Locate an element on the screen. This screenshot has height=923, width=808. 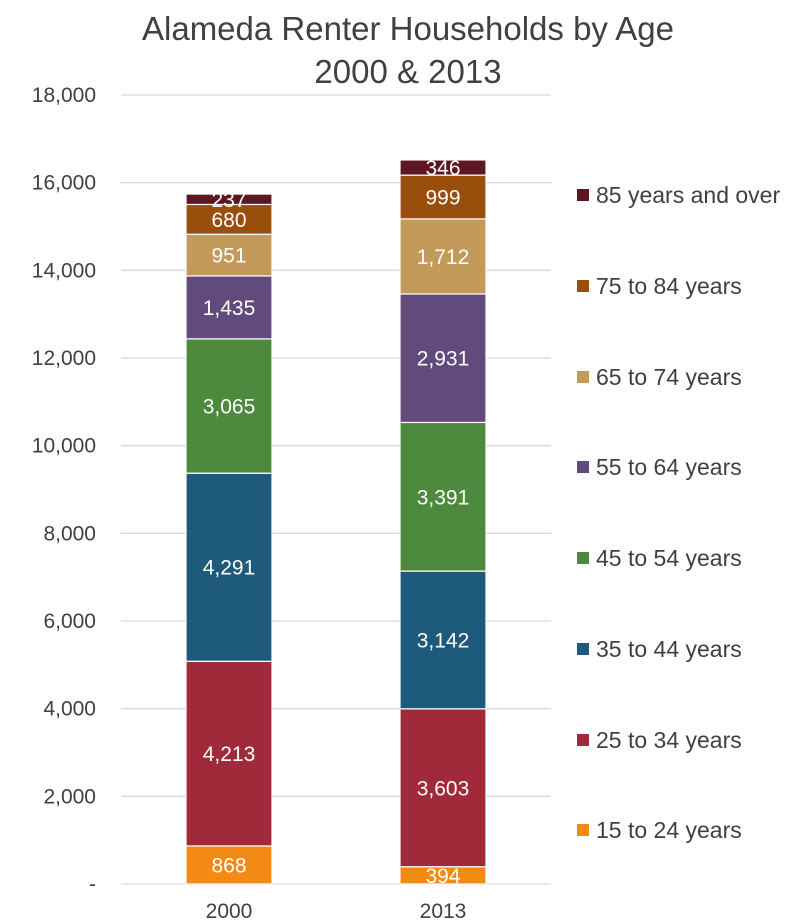
legend-label: 25 to 34 years is located at coordinates (669, 740).